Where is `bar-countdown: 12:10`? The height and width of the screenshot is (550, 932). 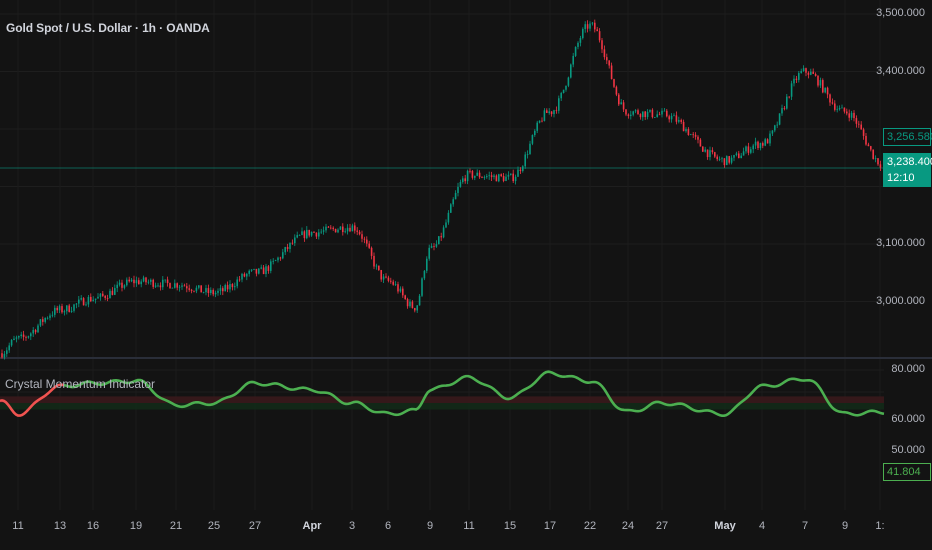 bar-countdown: 12:10 is located at coordinates (901, 178).